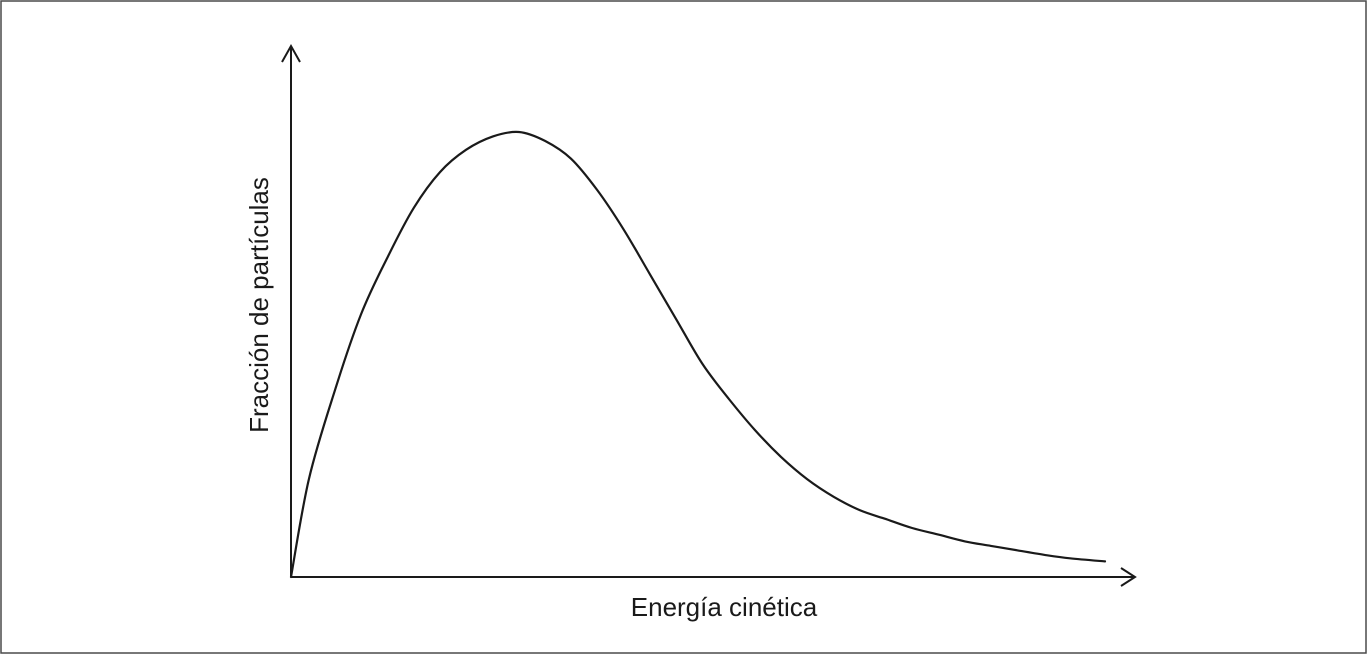 The height and width of the screenshot is (654, 1367). I want to click on y-axis-arrow, so click(291, 53).